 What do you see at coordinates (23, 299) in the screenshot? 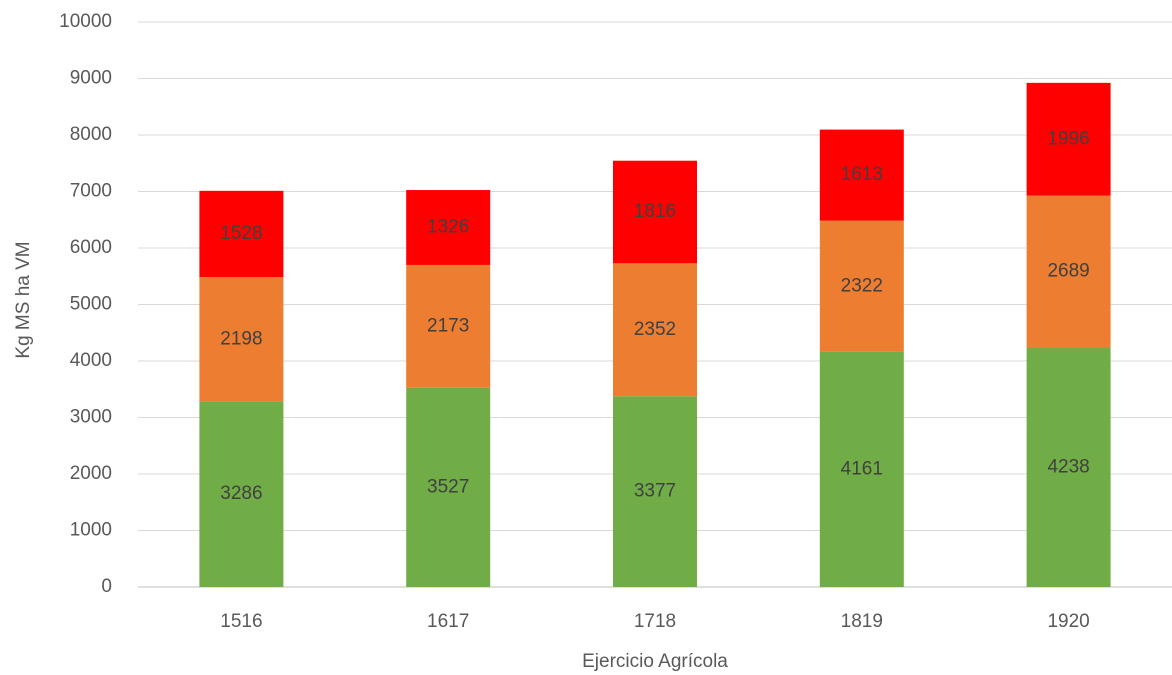
I see `y-axis-title: Kg MS ha VM` at bounding box center [23, 299].